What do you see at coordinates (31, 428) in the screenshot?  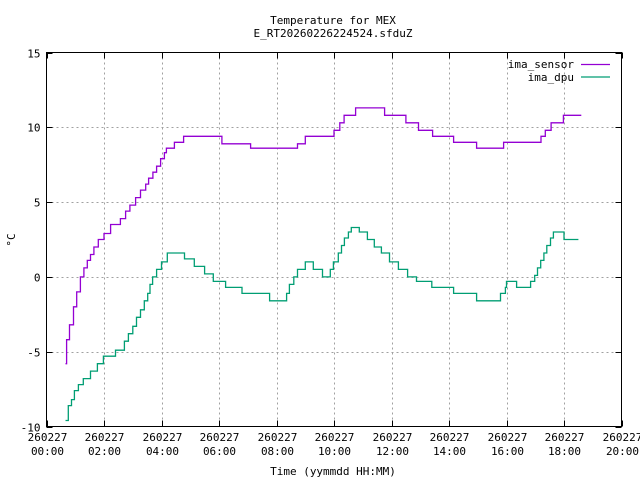 I see `y-tick-label: -10` at bounding box center [31, 428].